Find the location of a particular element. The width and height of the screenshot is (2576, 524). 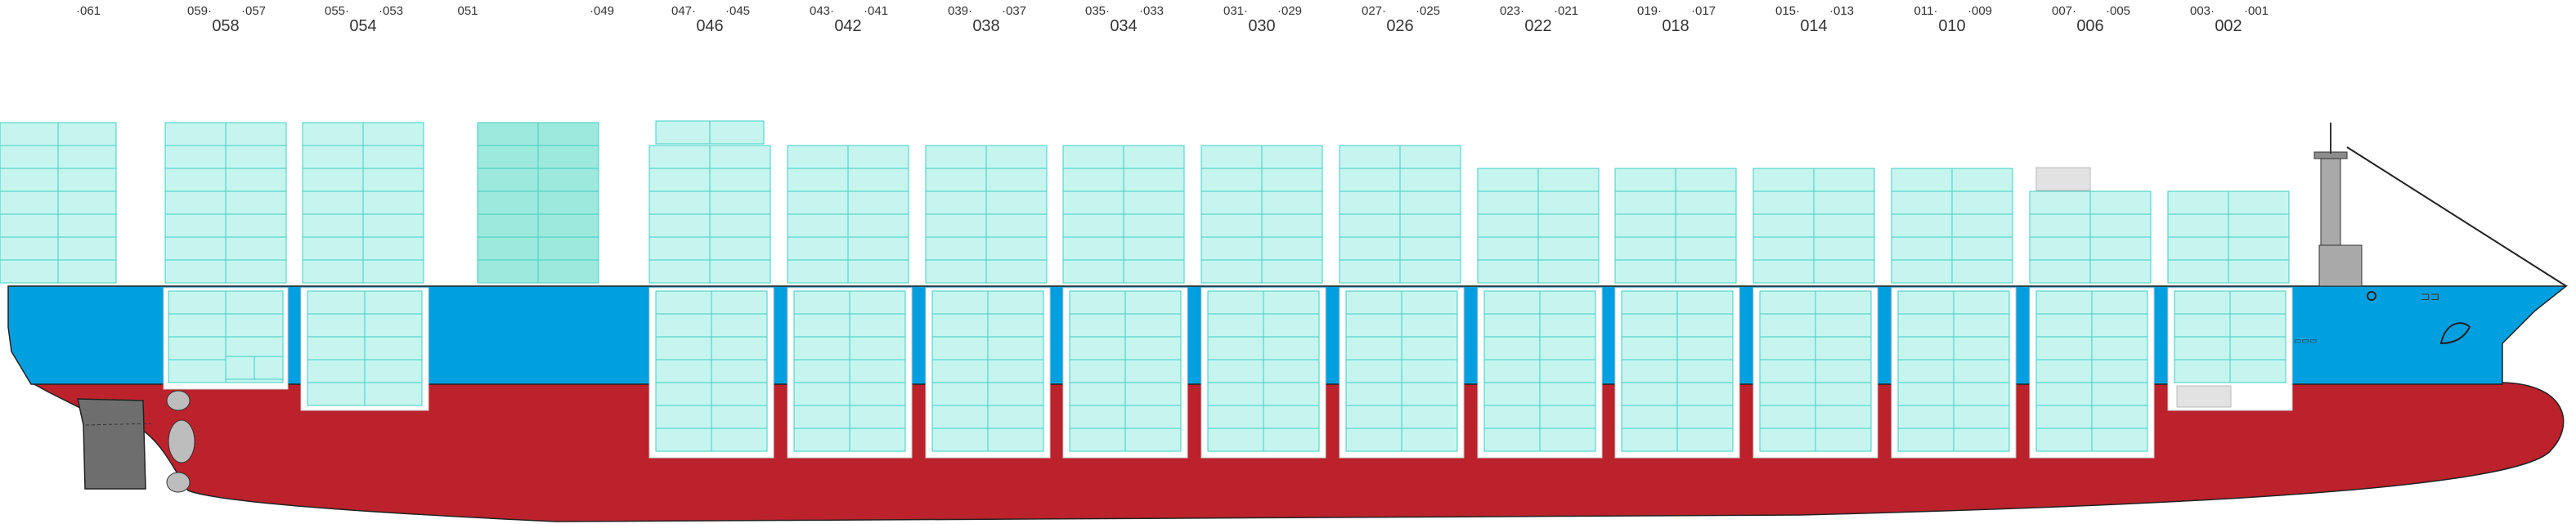

propeller-shaft is located at coordinates (118, 424).